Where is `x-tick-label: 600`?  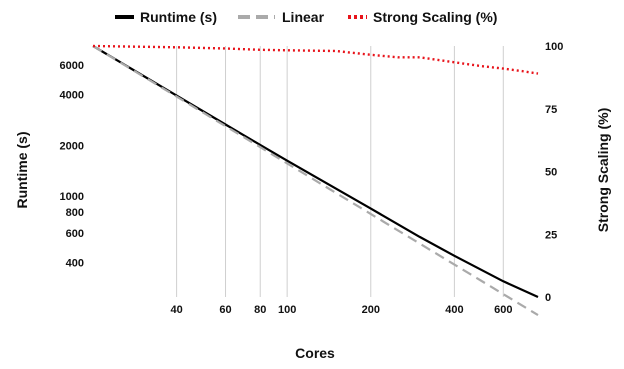 x-tick-label: 600 is located at coordinates (503, 310).